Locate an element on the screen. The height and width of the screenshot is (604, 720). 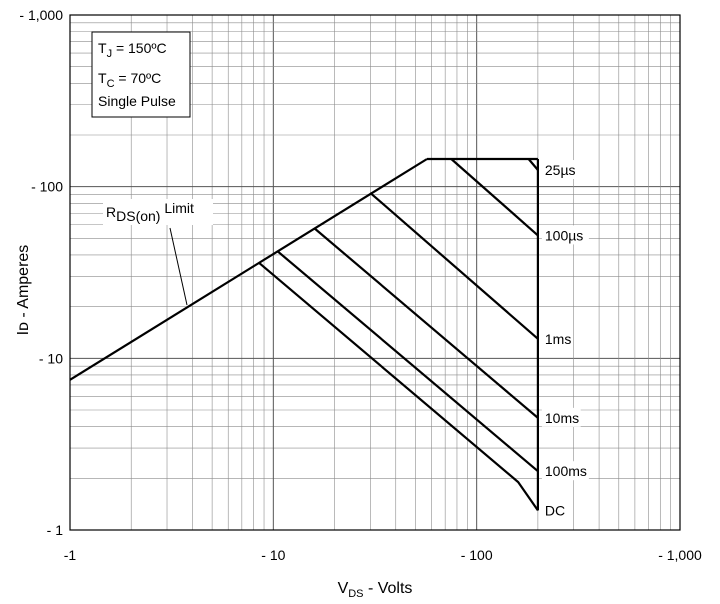
curve-label: 100ms is located at coordinates (566, 471).